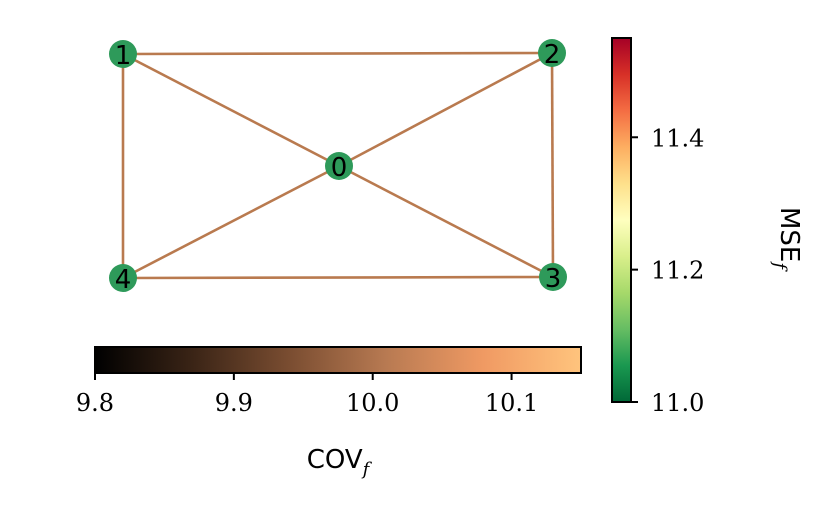 The image size is (832, 505). I want to click on right-colorbar-ticks: 11.0 11.2 11.4, so click(667, 270).